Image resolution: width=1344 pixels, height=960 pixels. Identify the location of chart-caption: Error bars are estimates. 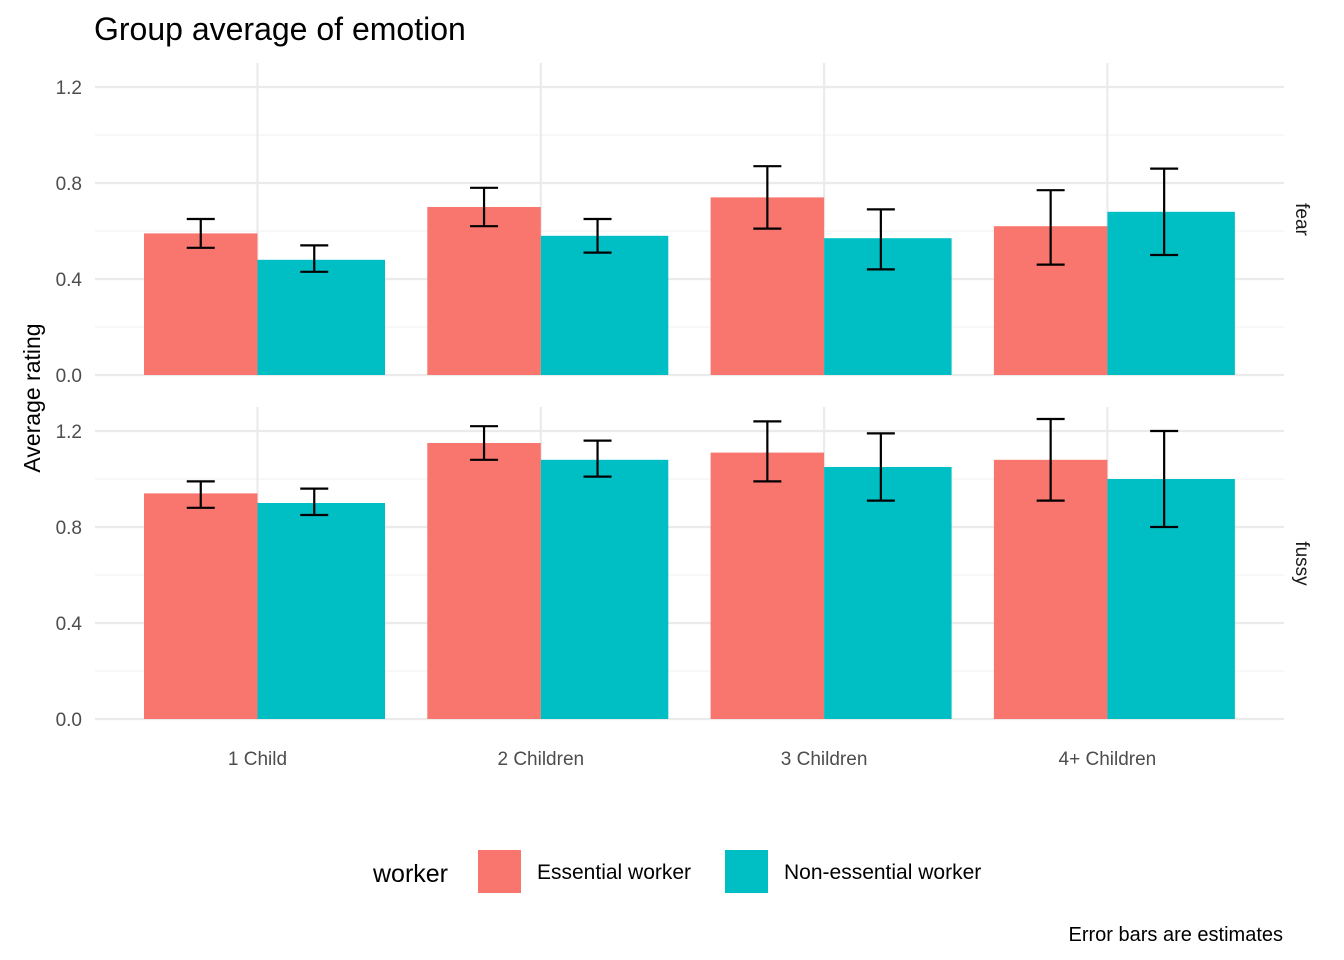
(1175, 935).